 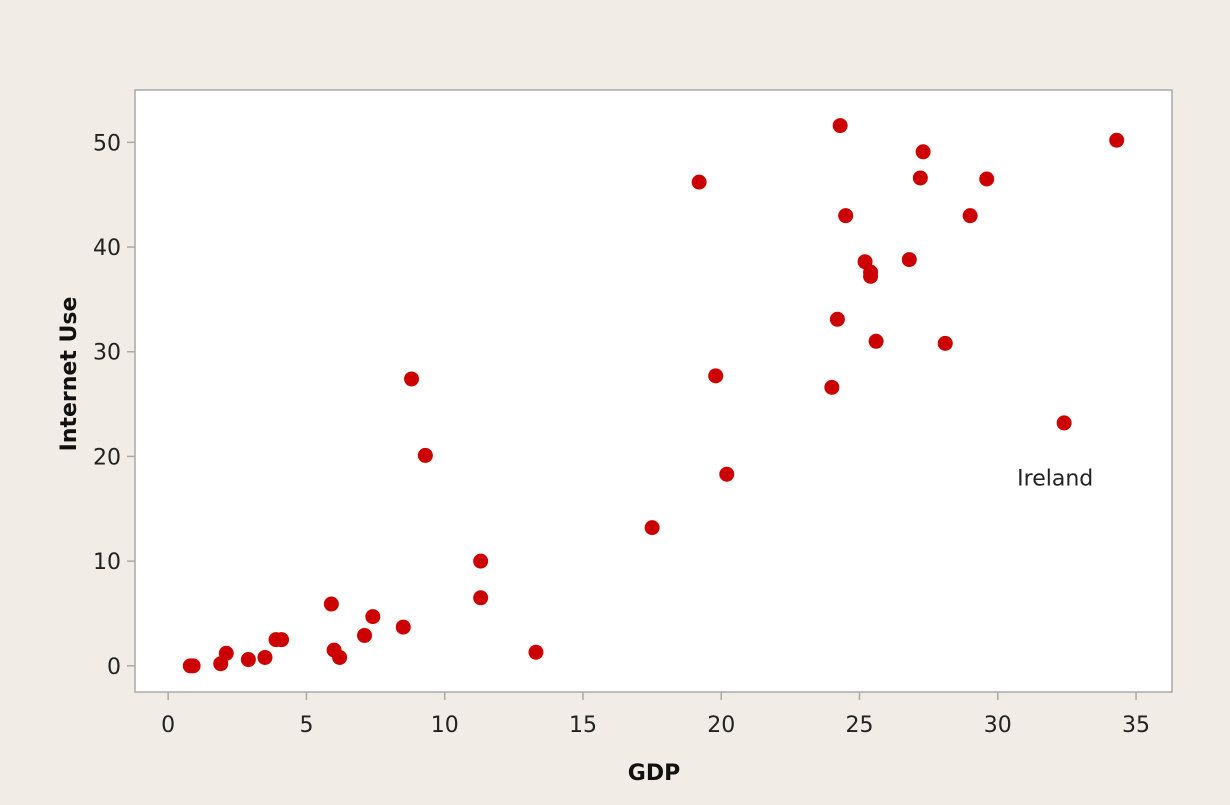 I want to click on annotations: Ireland, so click(x=1055, y=478).